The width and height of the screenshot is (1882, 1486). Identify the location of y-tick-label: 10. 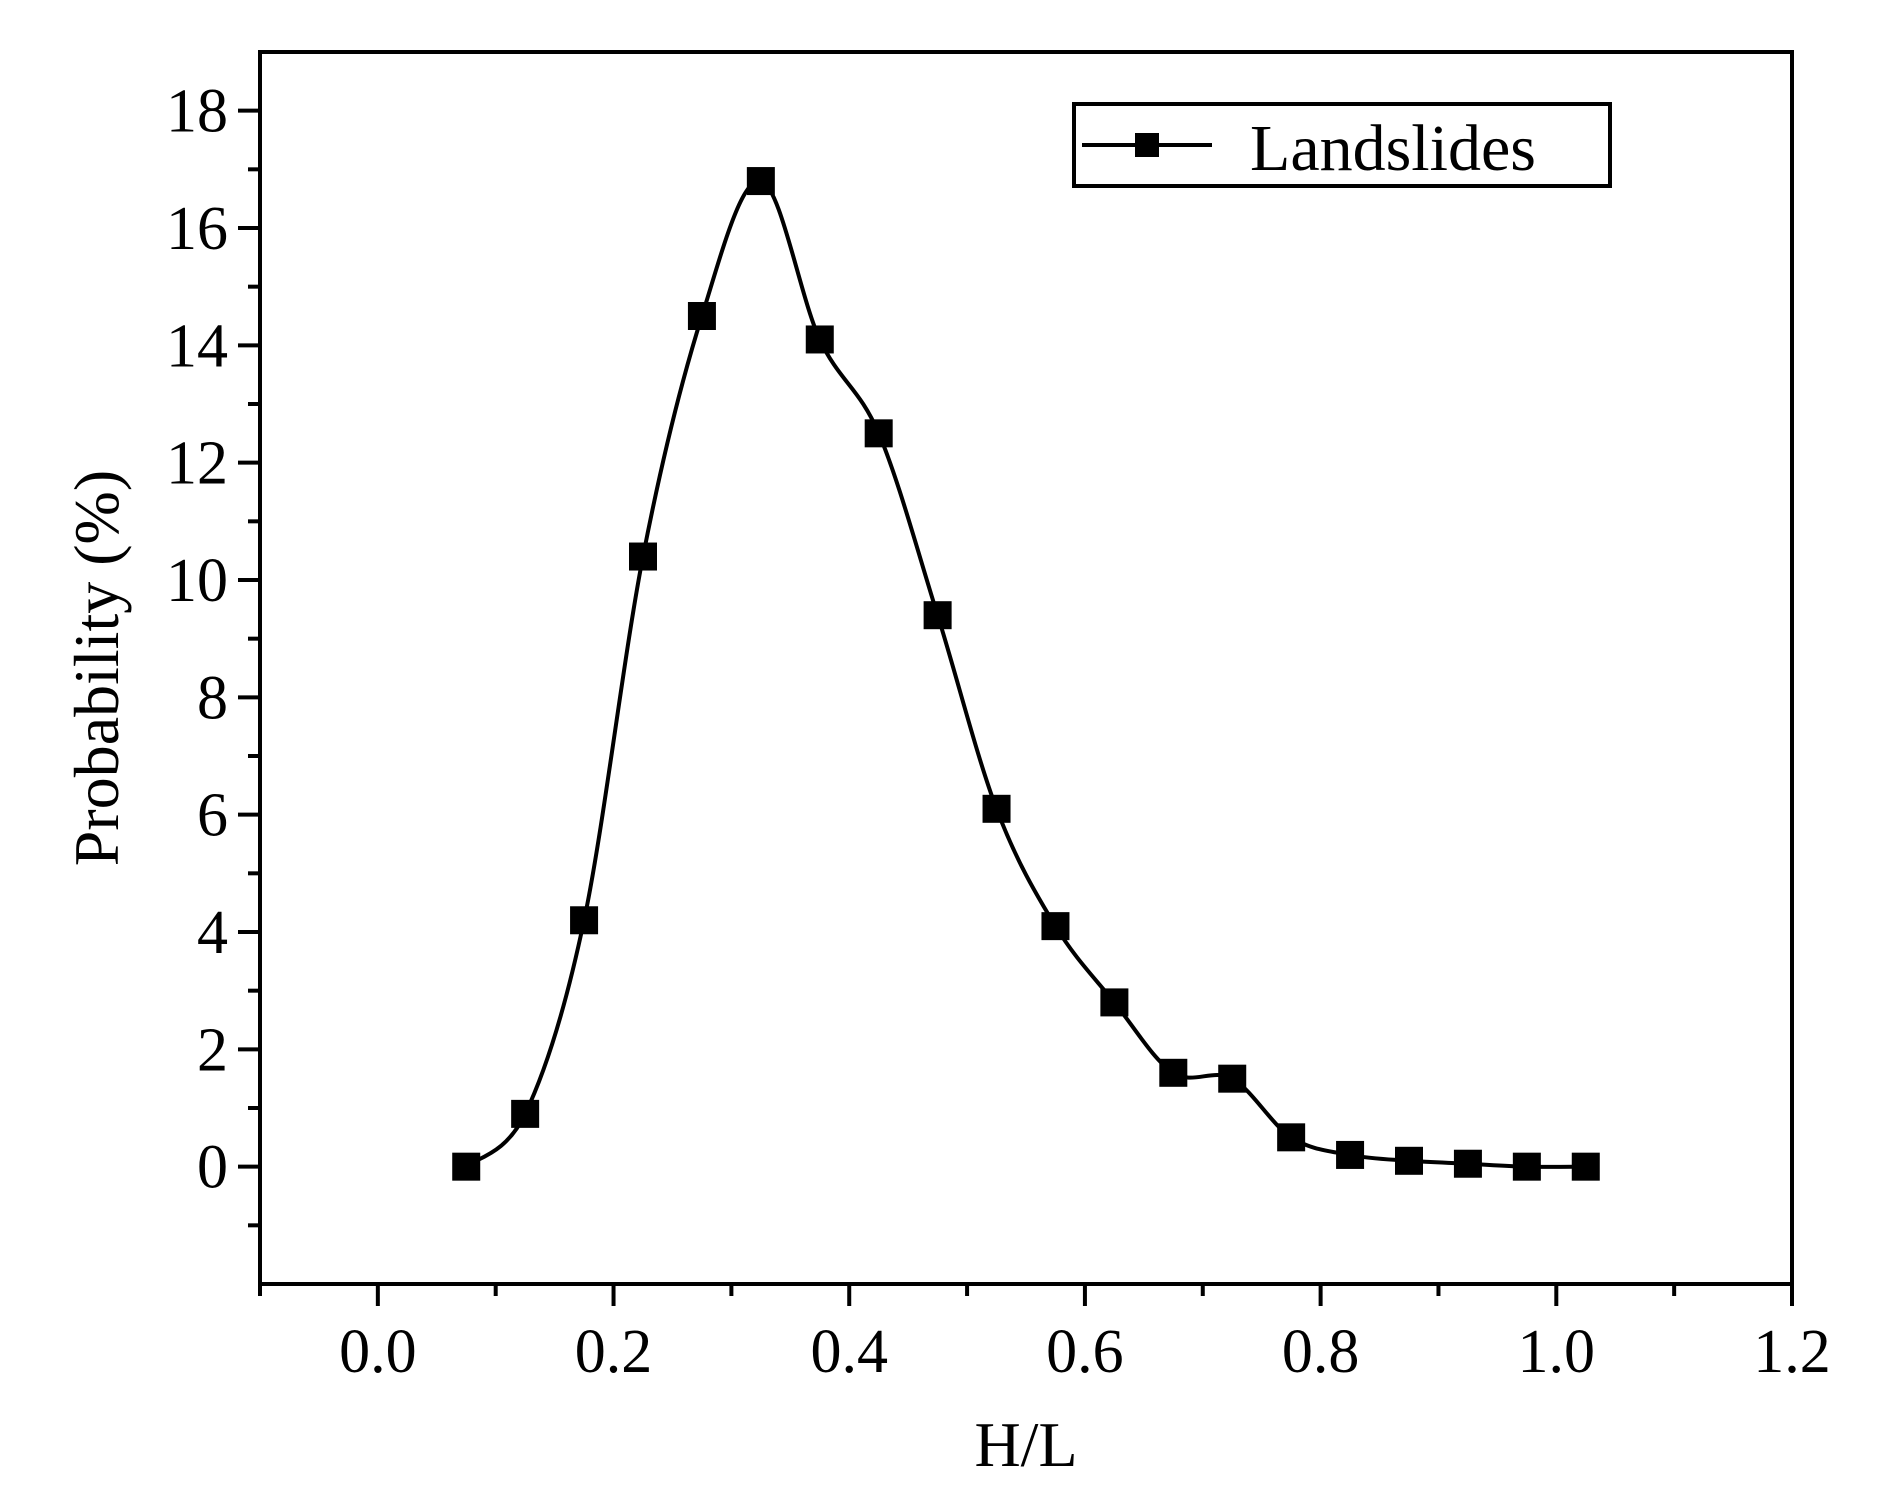
(197, 581).